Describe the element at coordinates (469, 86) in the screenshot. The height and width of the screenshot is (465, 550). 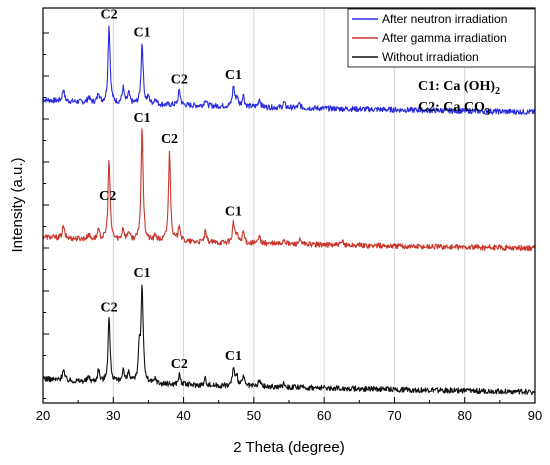
I see `phase-note-c1-text: Ca (OH)` at that location.